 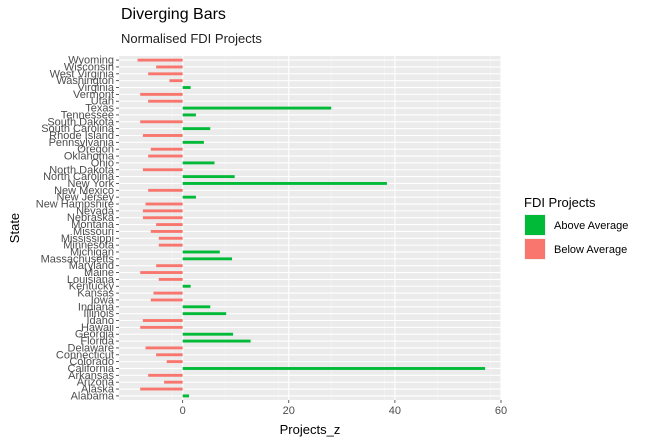 What do you see at coordinates (98, 314) in the screenshot?
I see `y-tick-label: Illinois` at bounding box center [98, 314].